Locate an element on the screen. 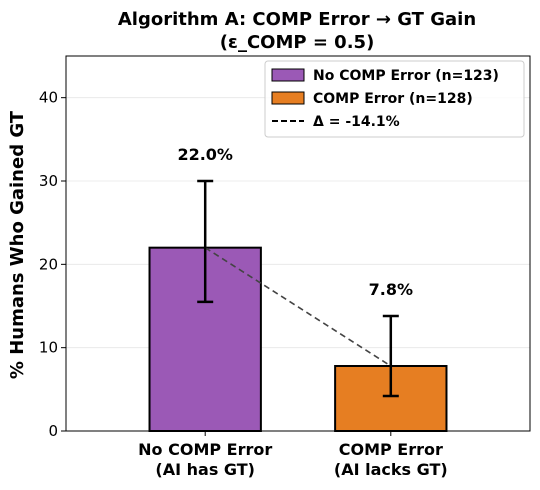 This screenshot has height=490, width=540. delta-line is located at coordinates (298, 306).